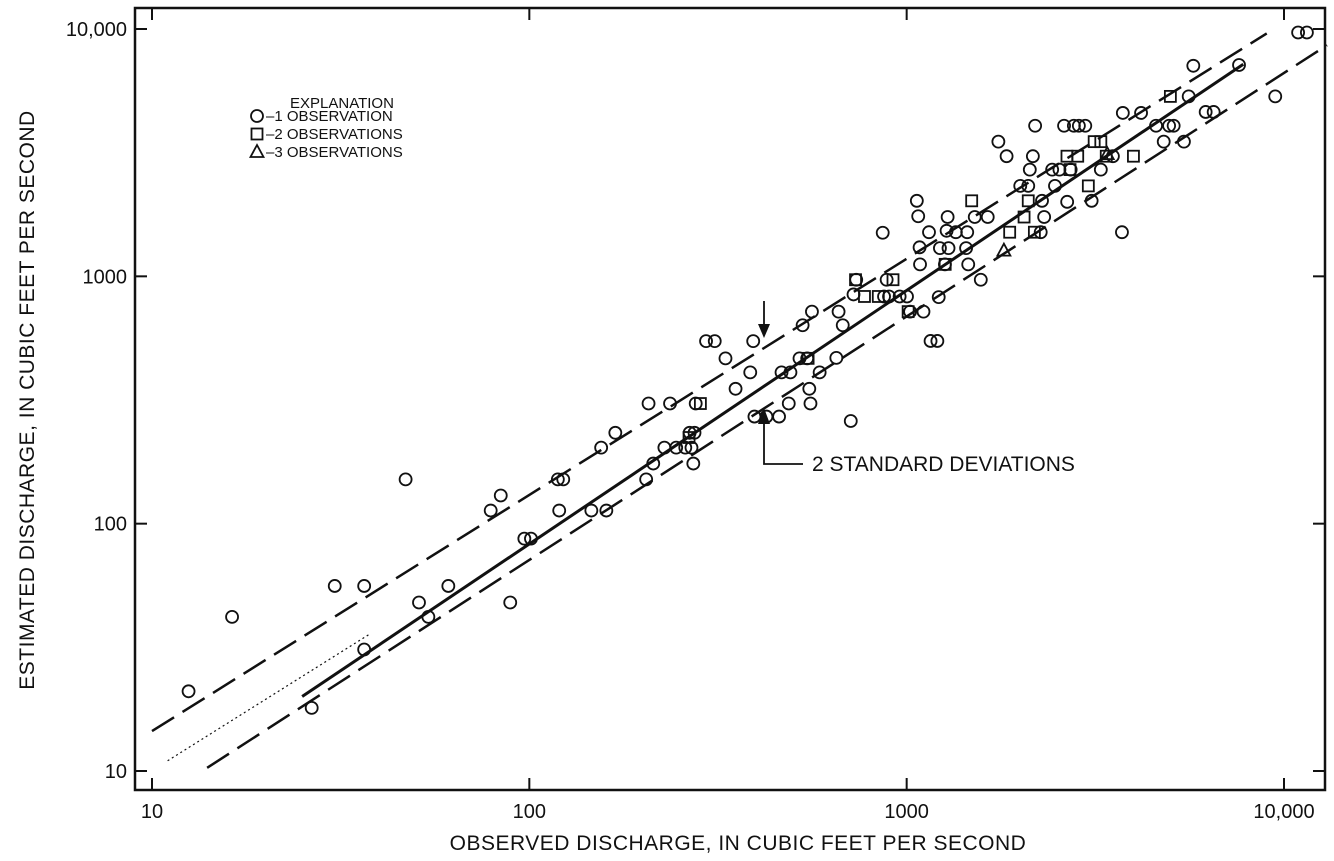 The image size is (1334, 861). Describe the element at coordinates (116, 772) in the screenshot. I see `y-tick-label: 10` at that location.